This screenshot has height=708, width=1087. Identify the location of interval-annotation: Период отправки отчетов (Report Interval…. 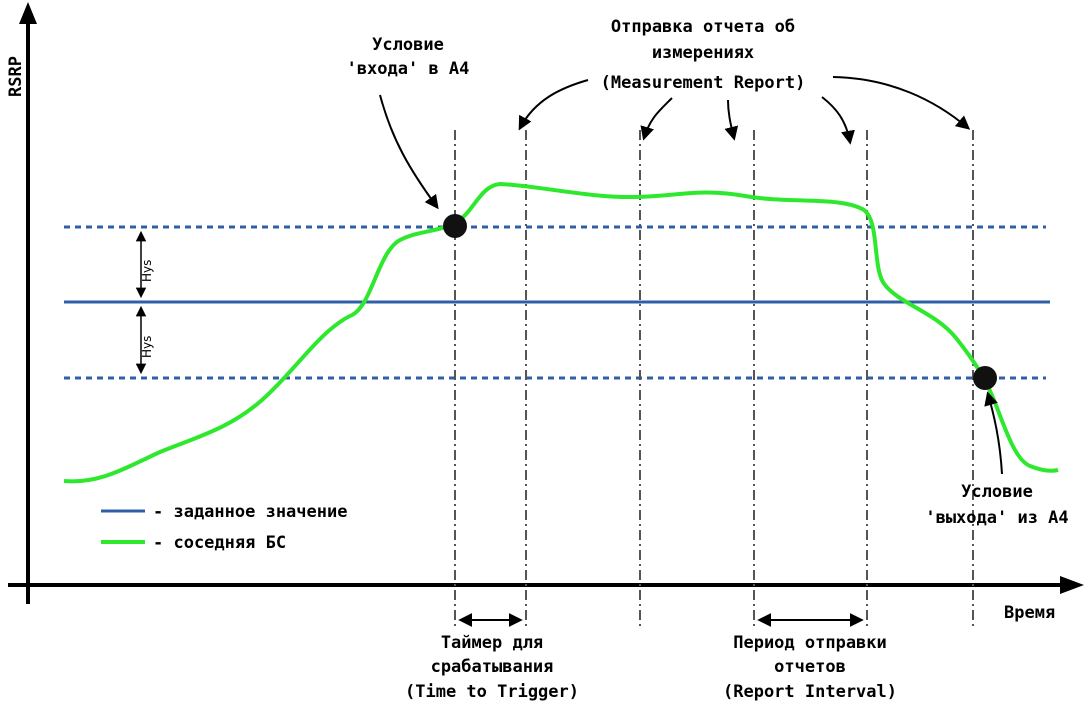
(810, 657).